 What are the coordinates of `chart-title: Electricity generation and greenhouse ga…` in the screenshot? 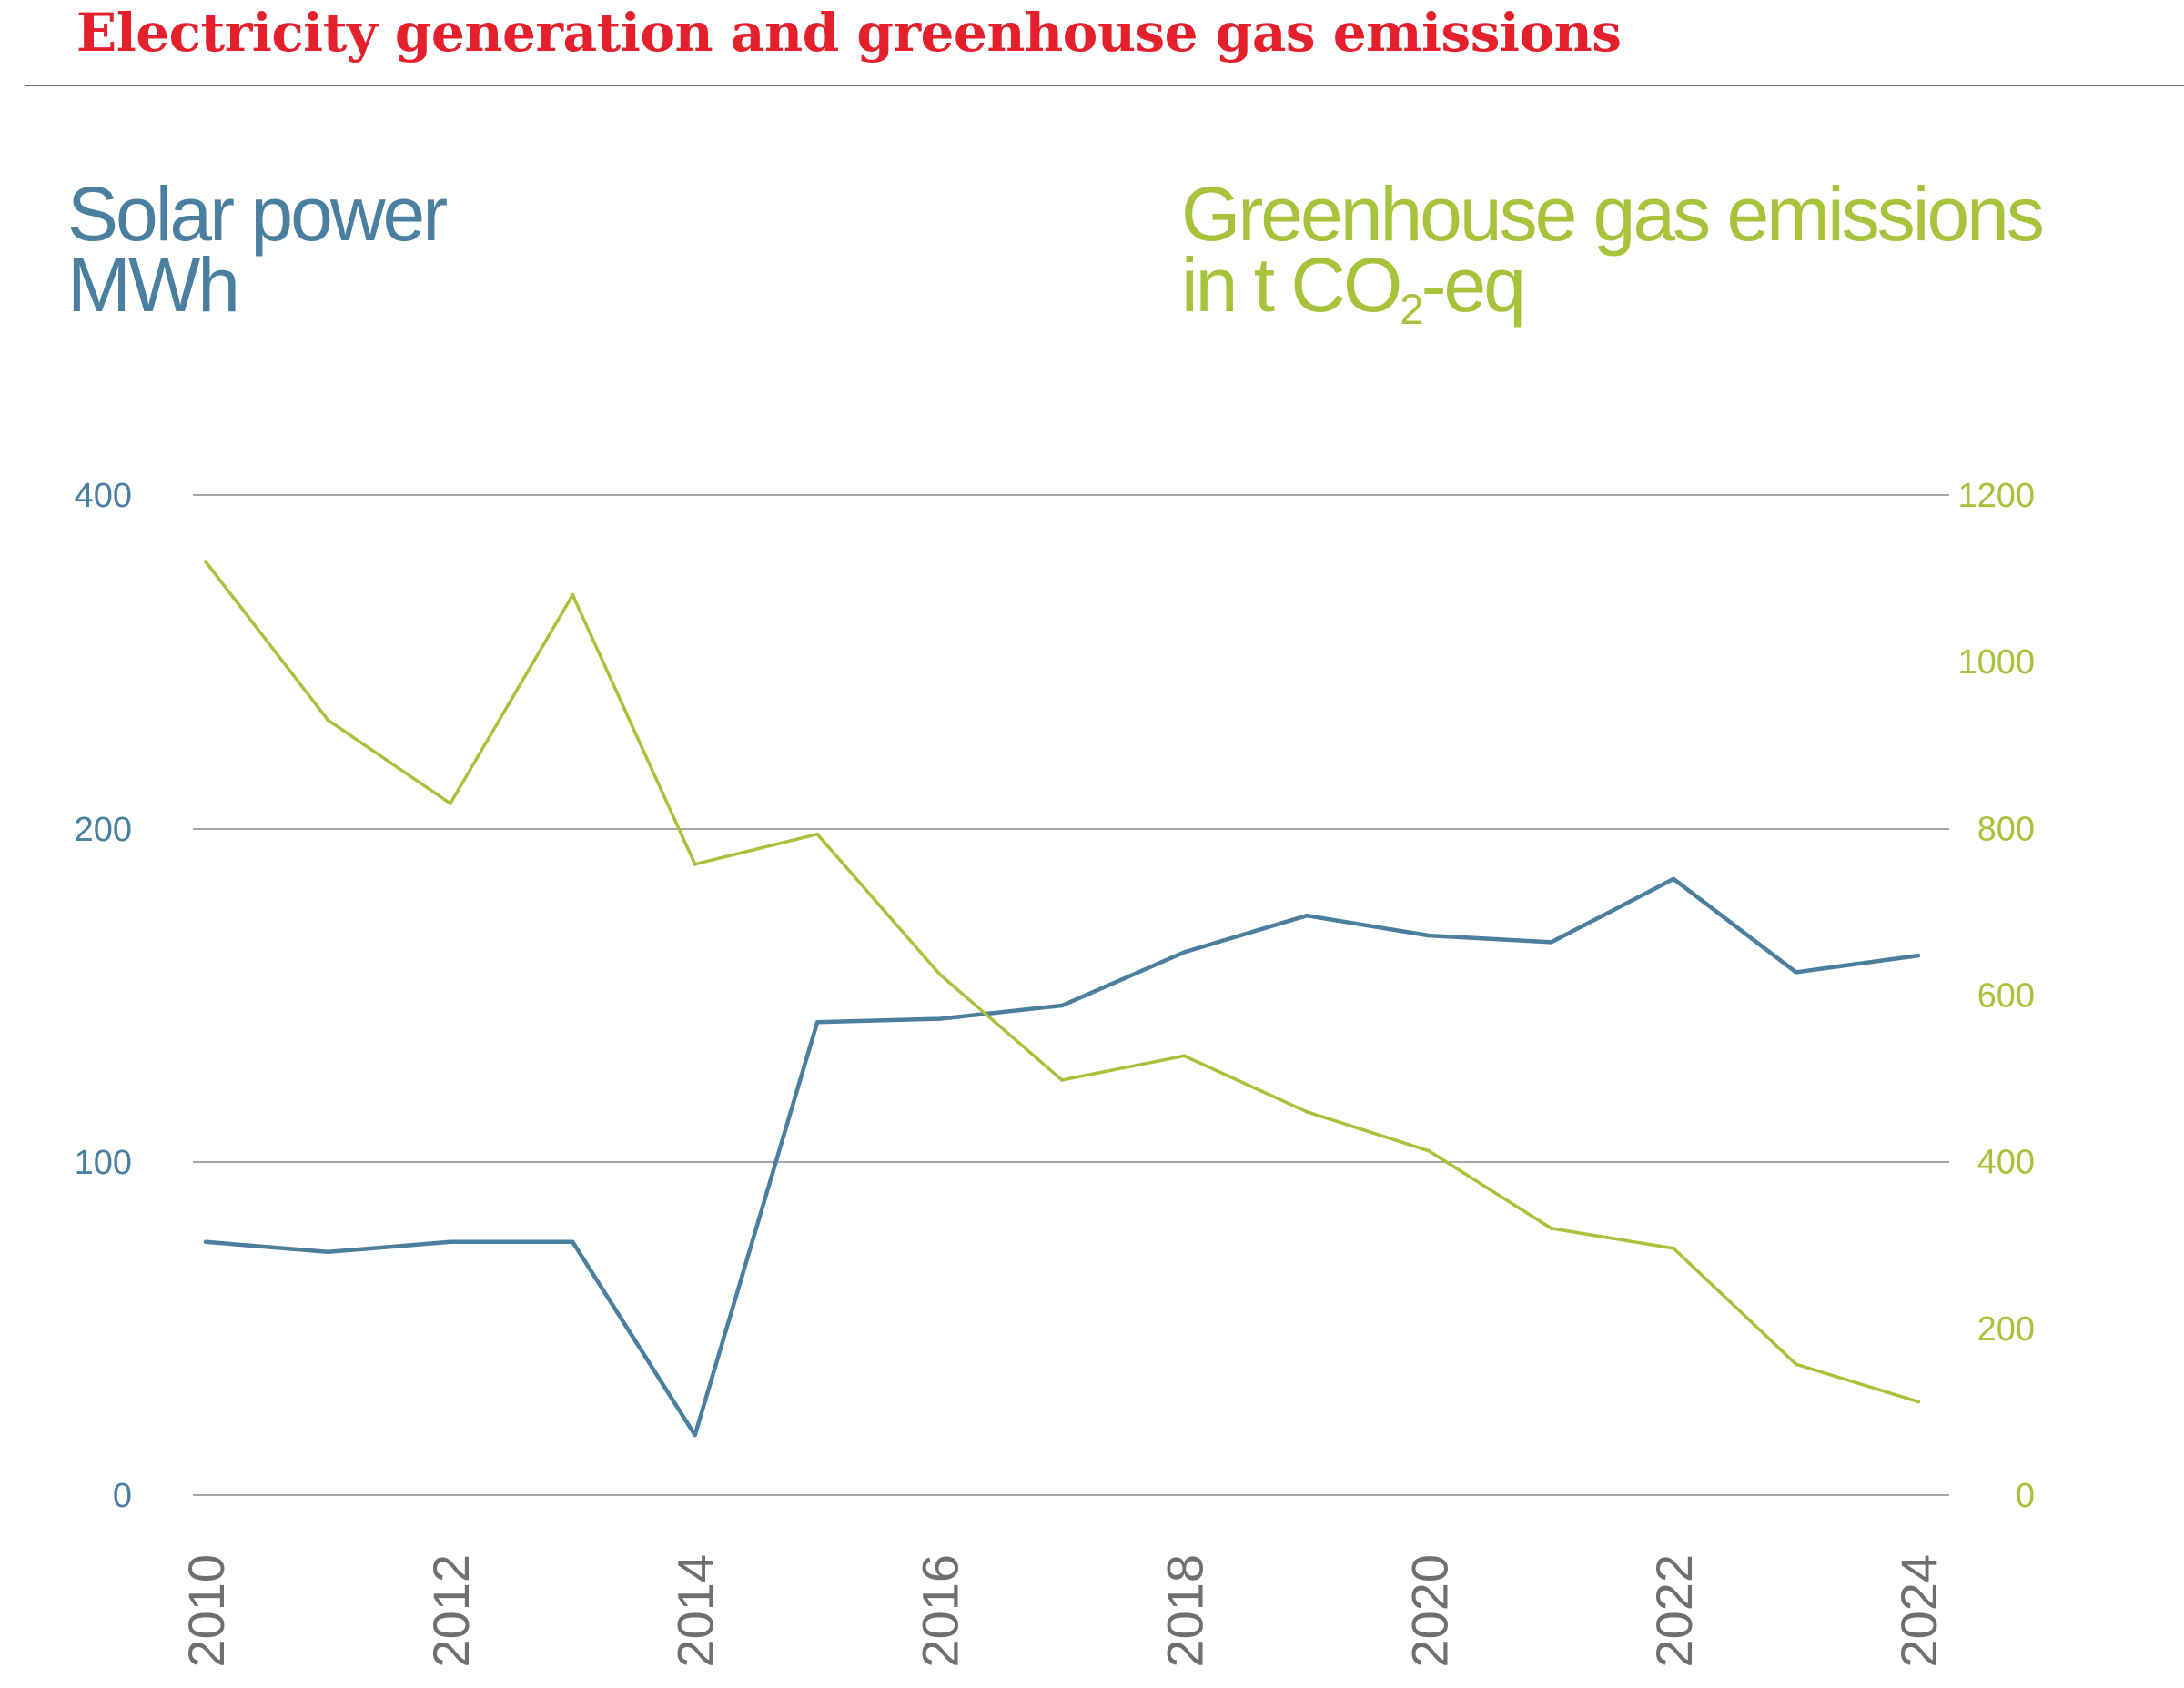 It's located at (849, 33).